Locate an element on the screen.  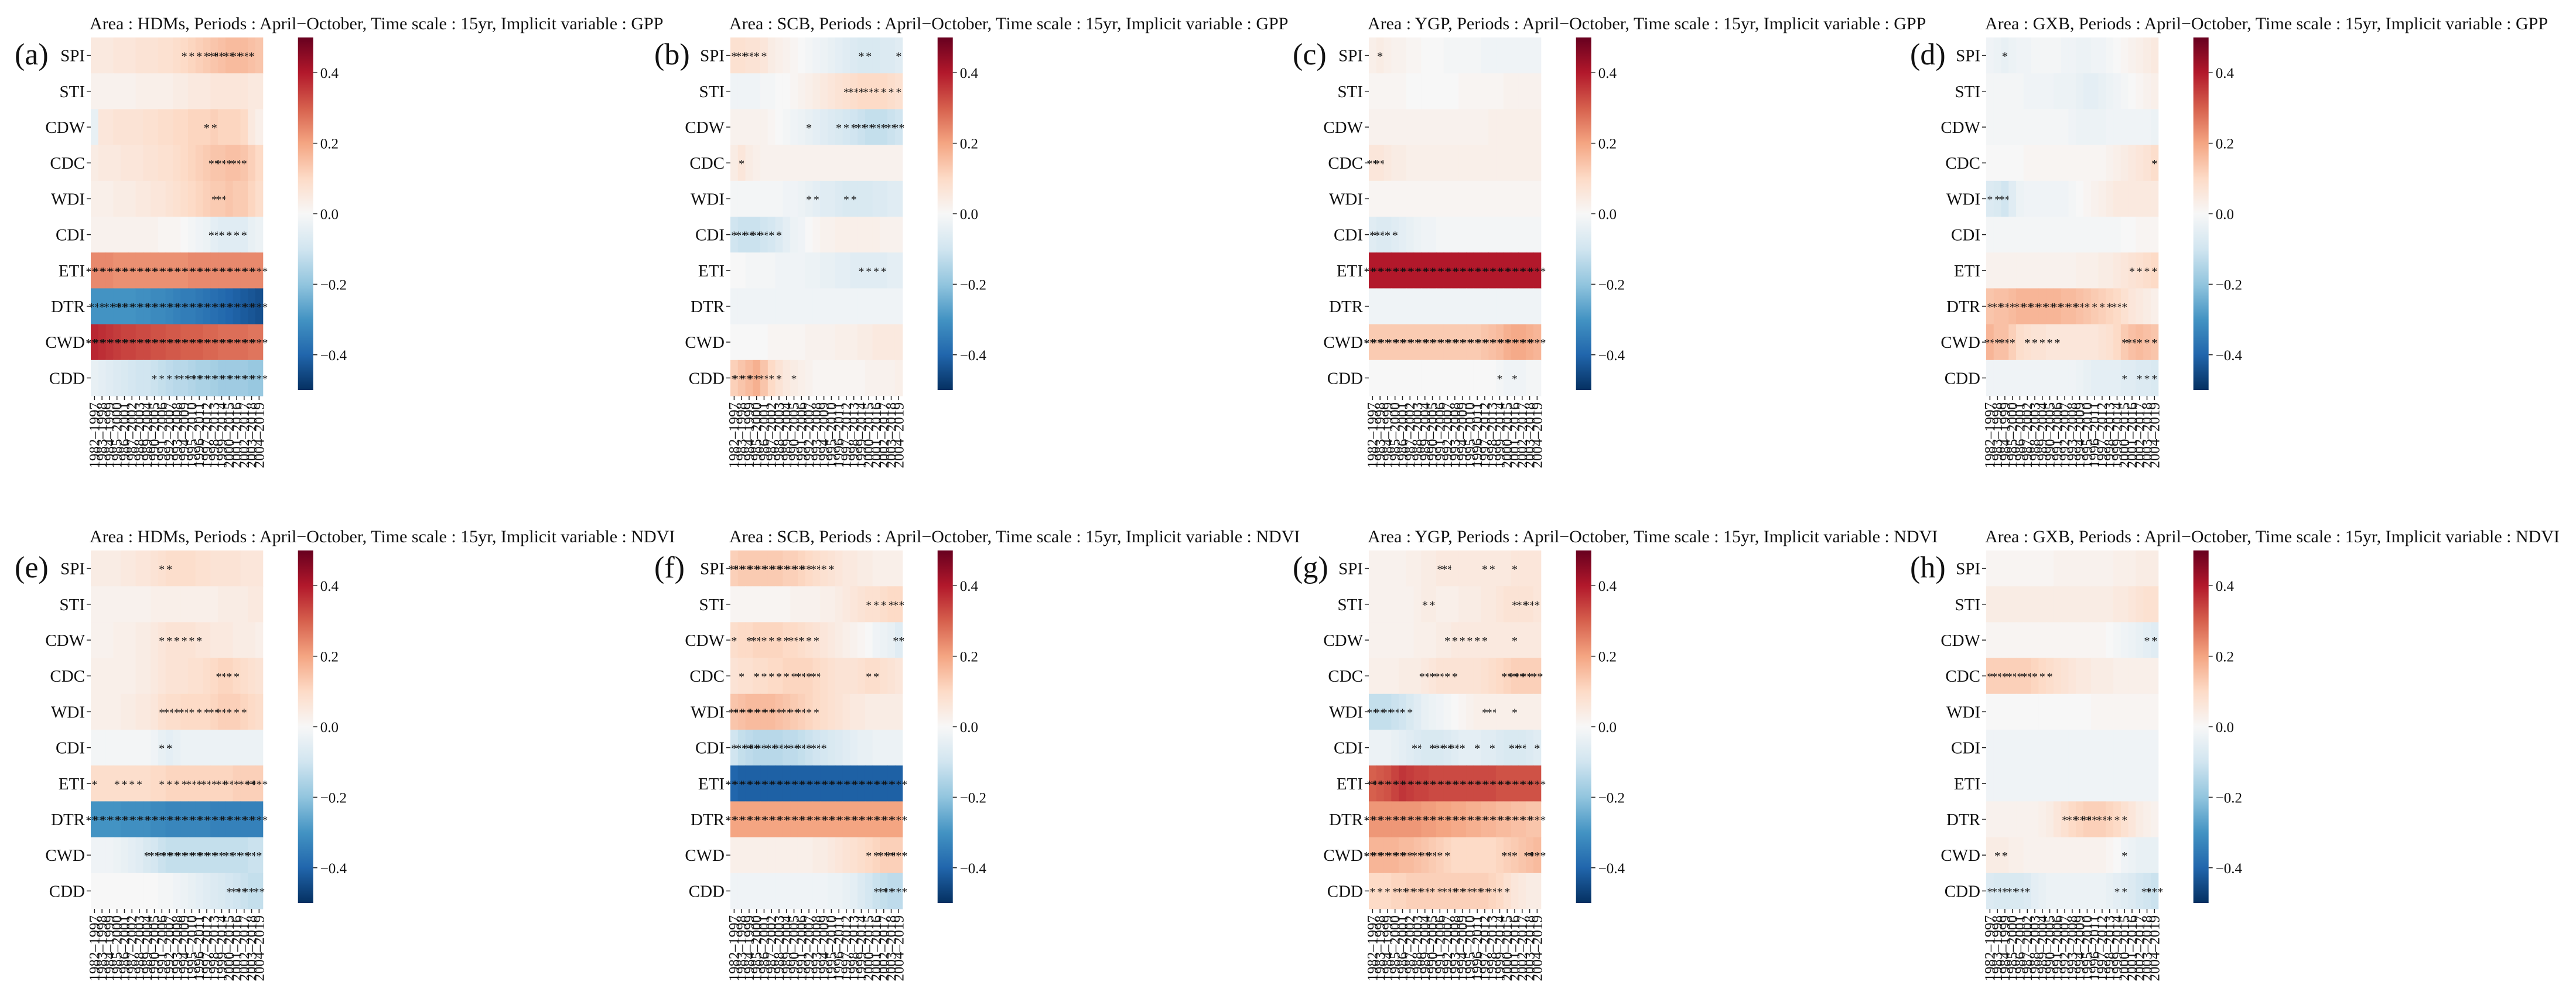
column-label: 1985–2000 is located at coordinates (757, 435).